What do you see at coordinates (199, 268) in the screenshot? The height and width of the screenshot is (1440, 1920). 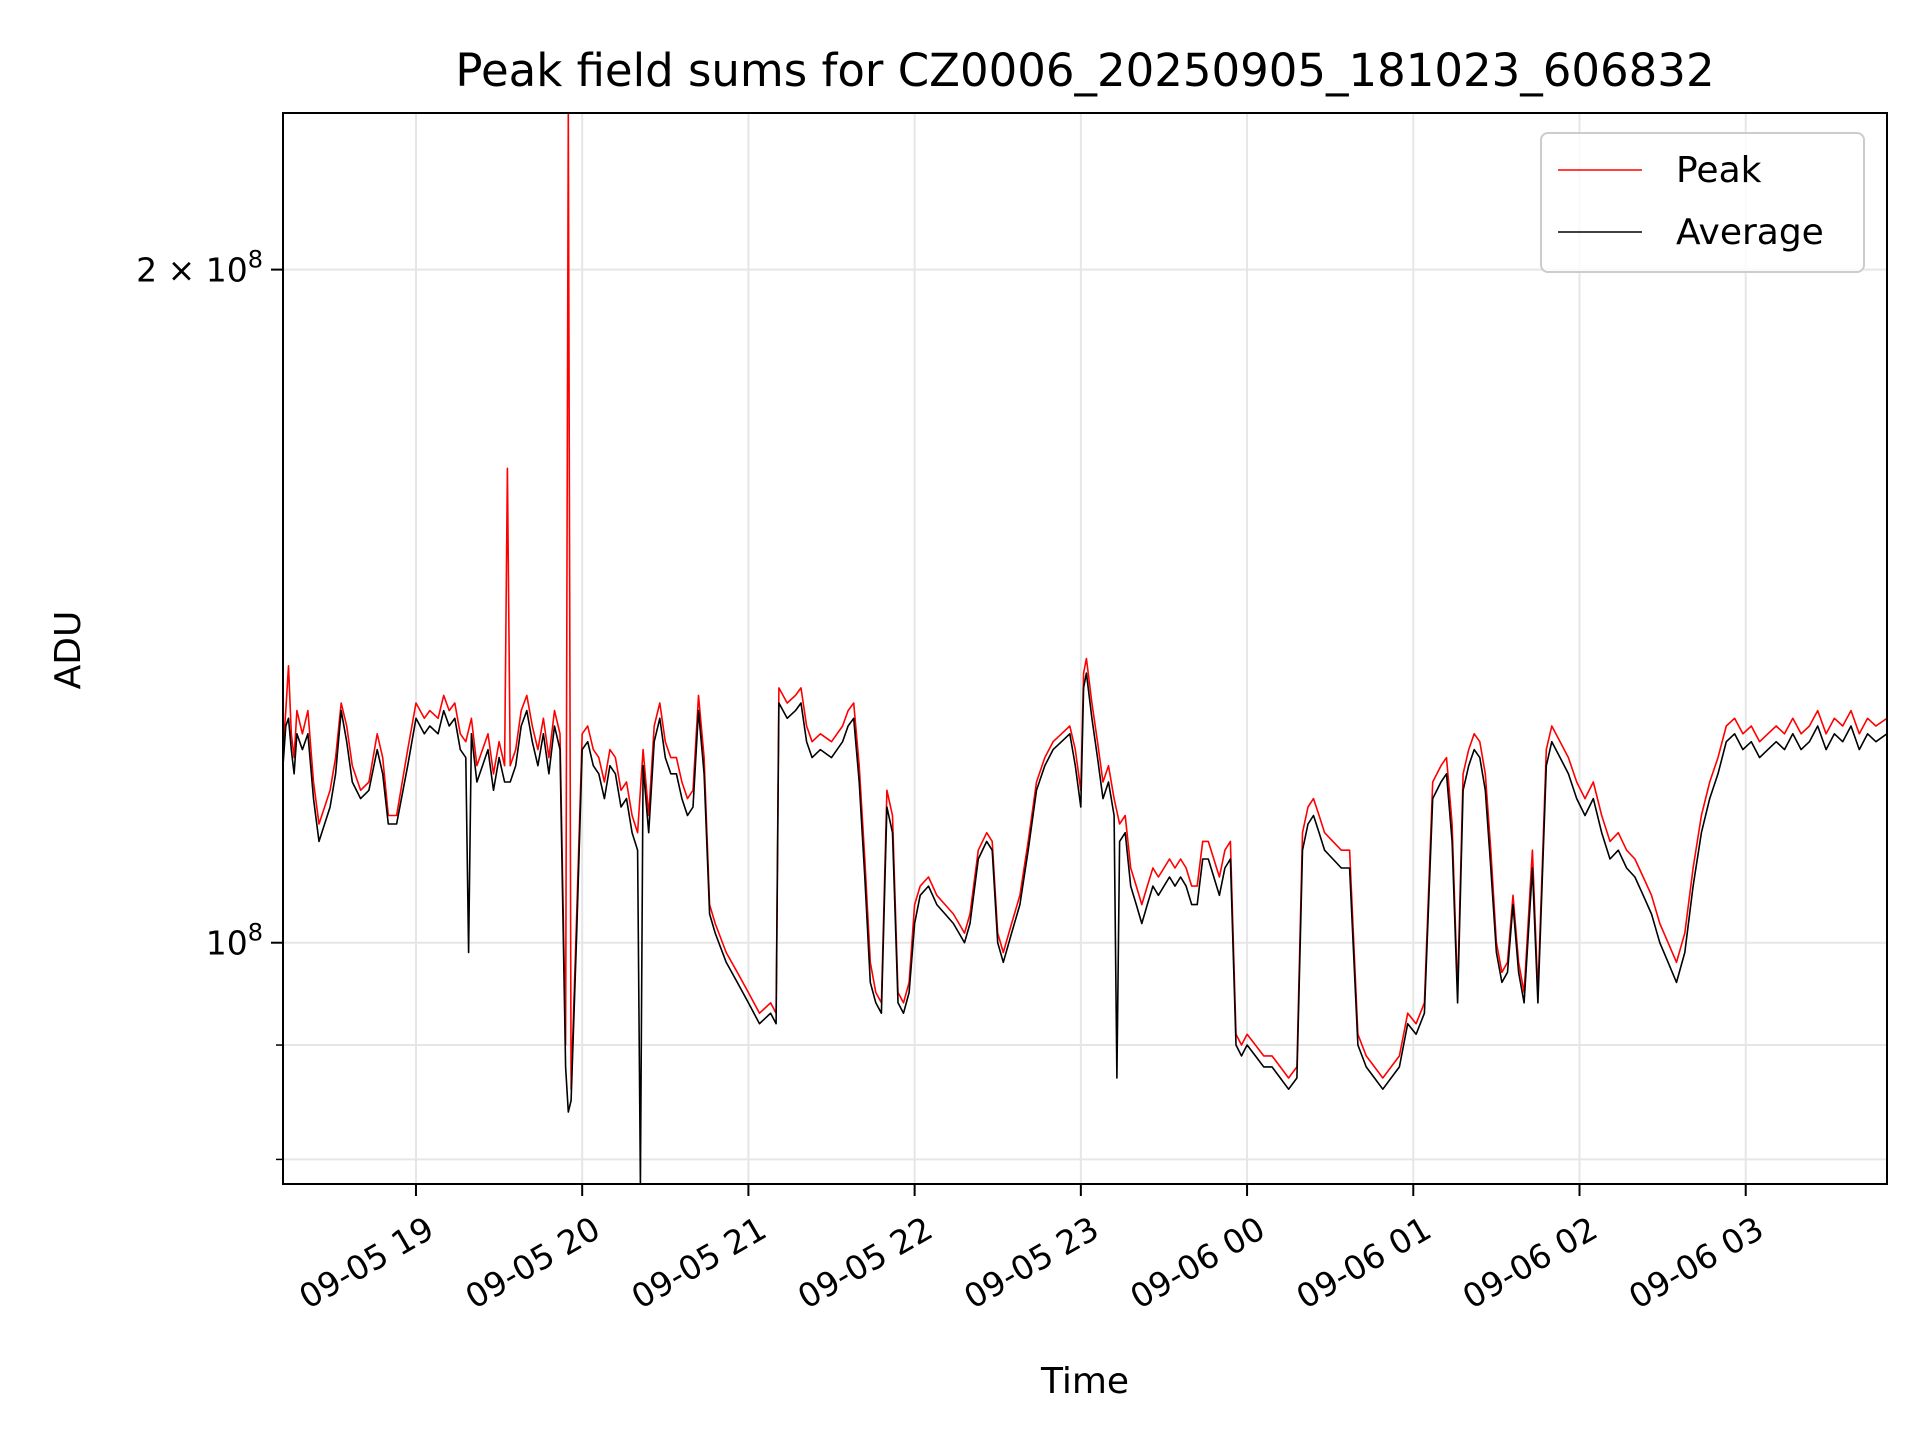 I see `y-tick-label: 2 × 108` at bounding box center [199, 268].